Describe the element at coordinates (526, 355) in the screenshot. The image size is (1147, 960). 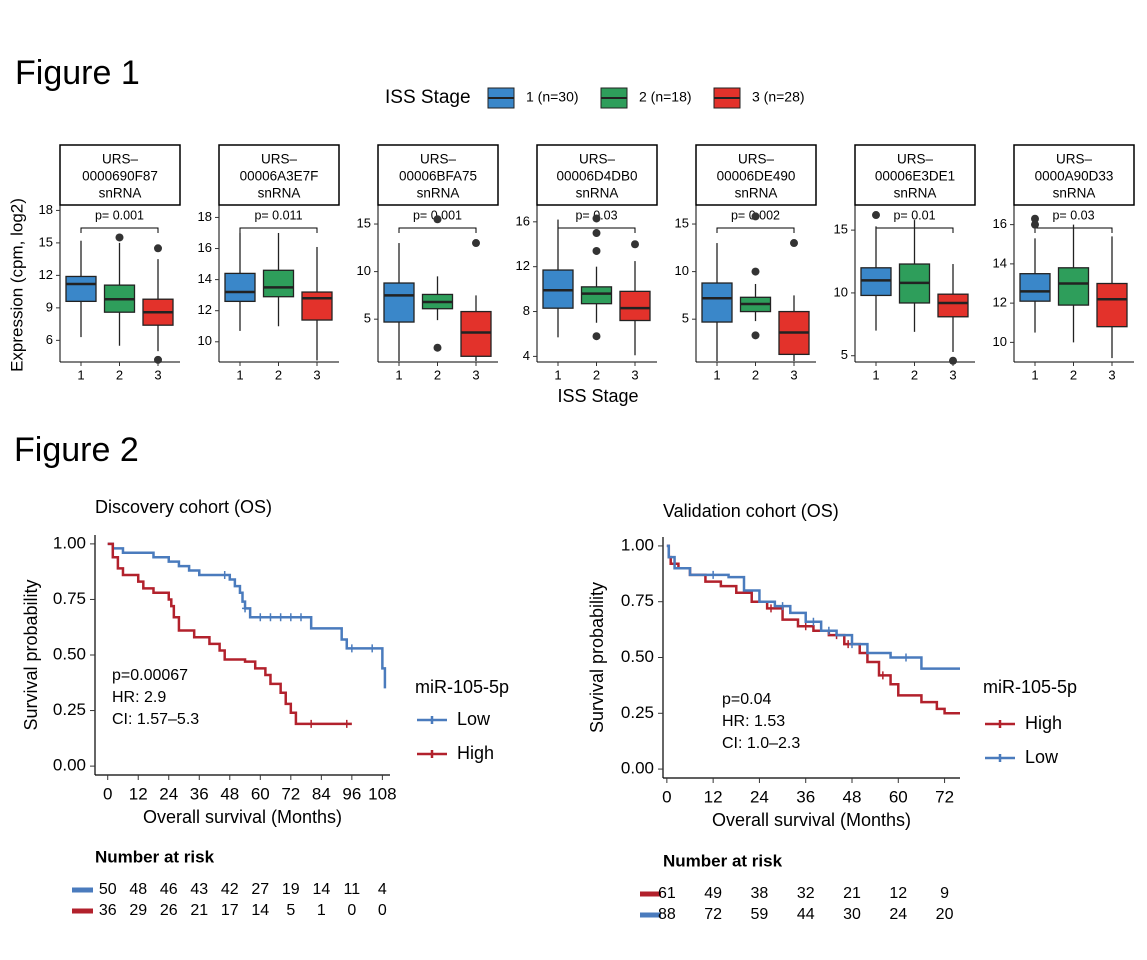
I see `y-tick-label: 4` at that location.